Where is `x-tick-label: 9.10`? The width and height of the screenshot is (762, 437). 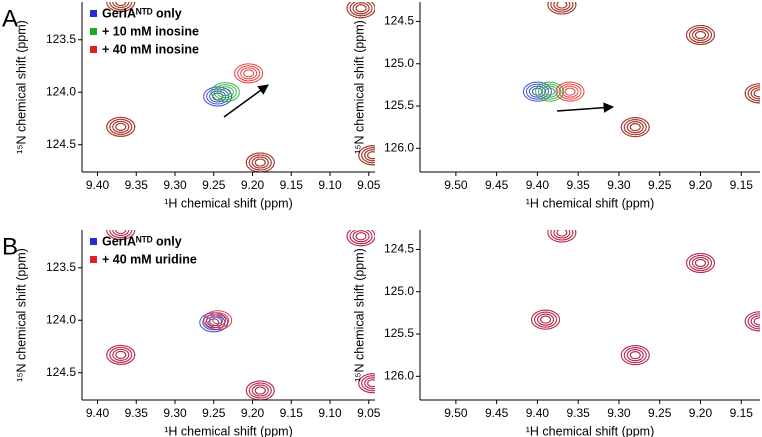
x-tick-label: 9.10 is located at coordinates (330, 185).